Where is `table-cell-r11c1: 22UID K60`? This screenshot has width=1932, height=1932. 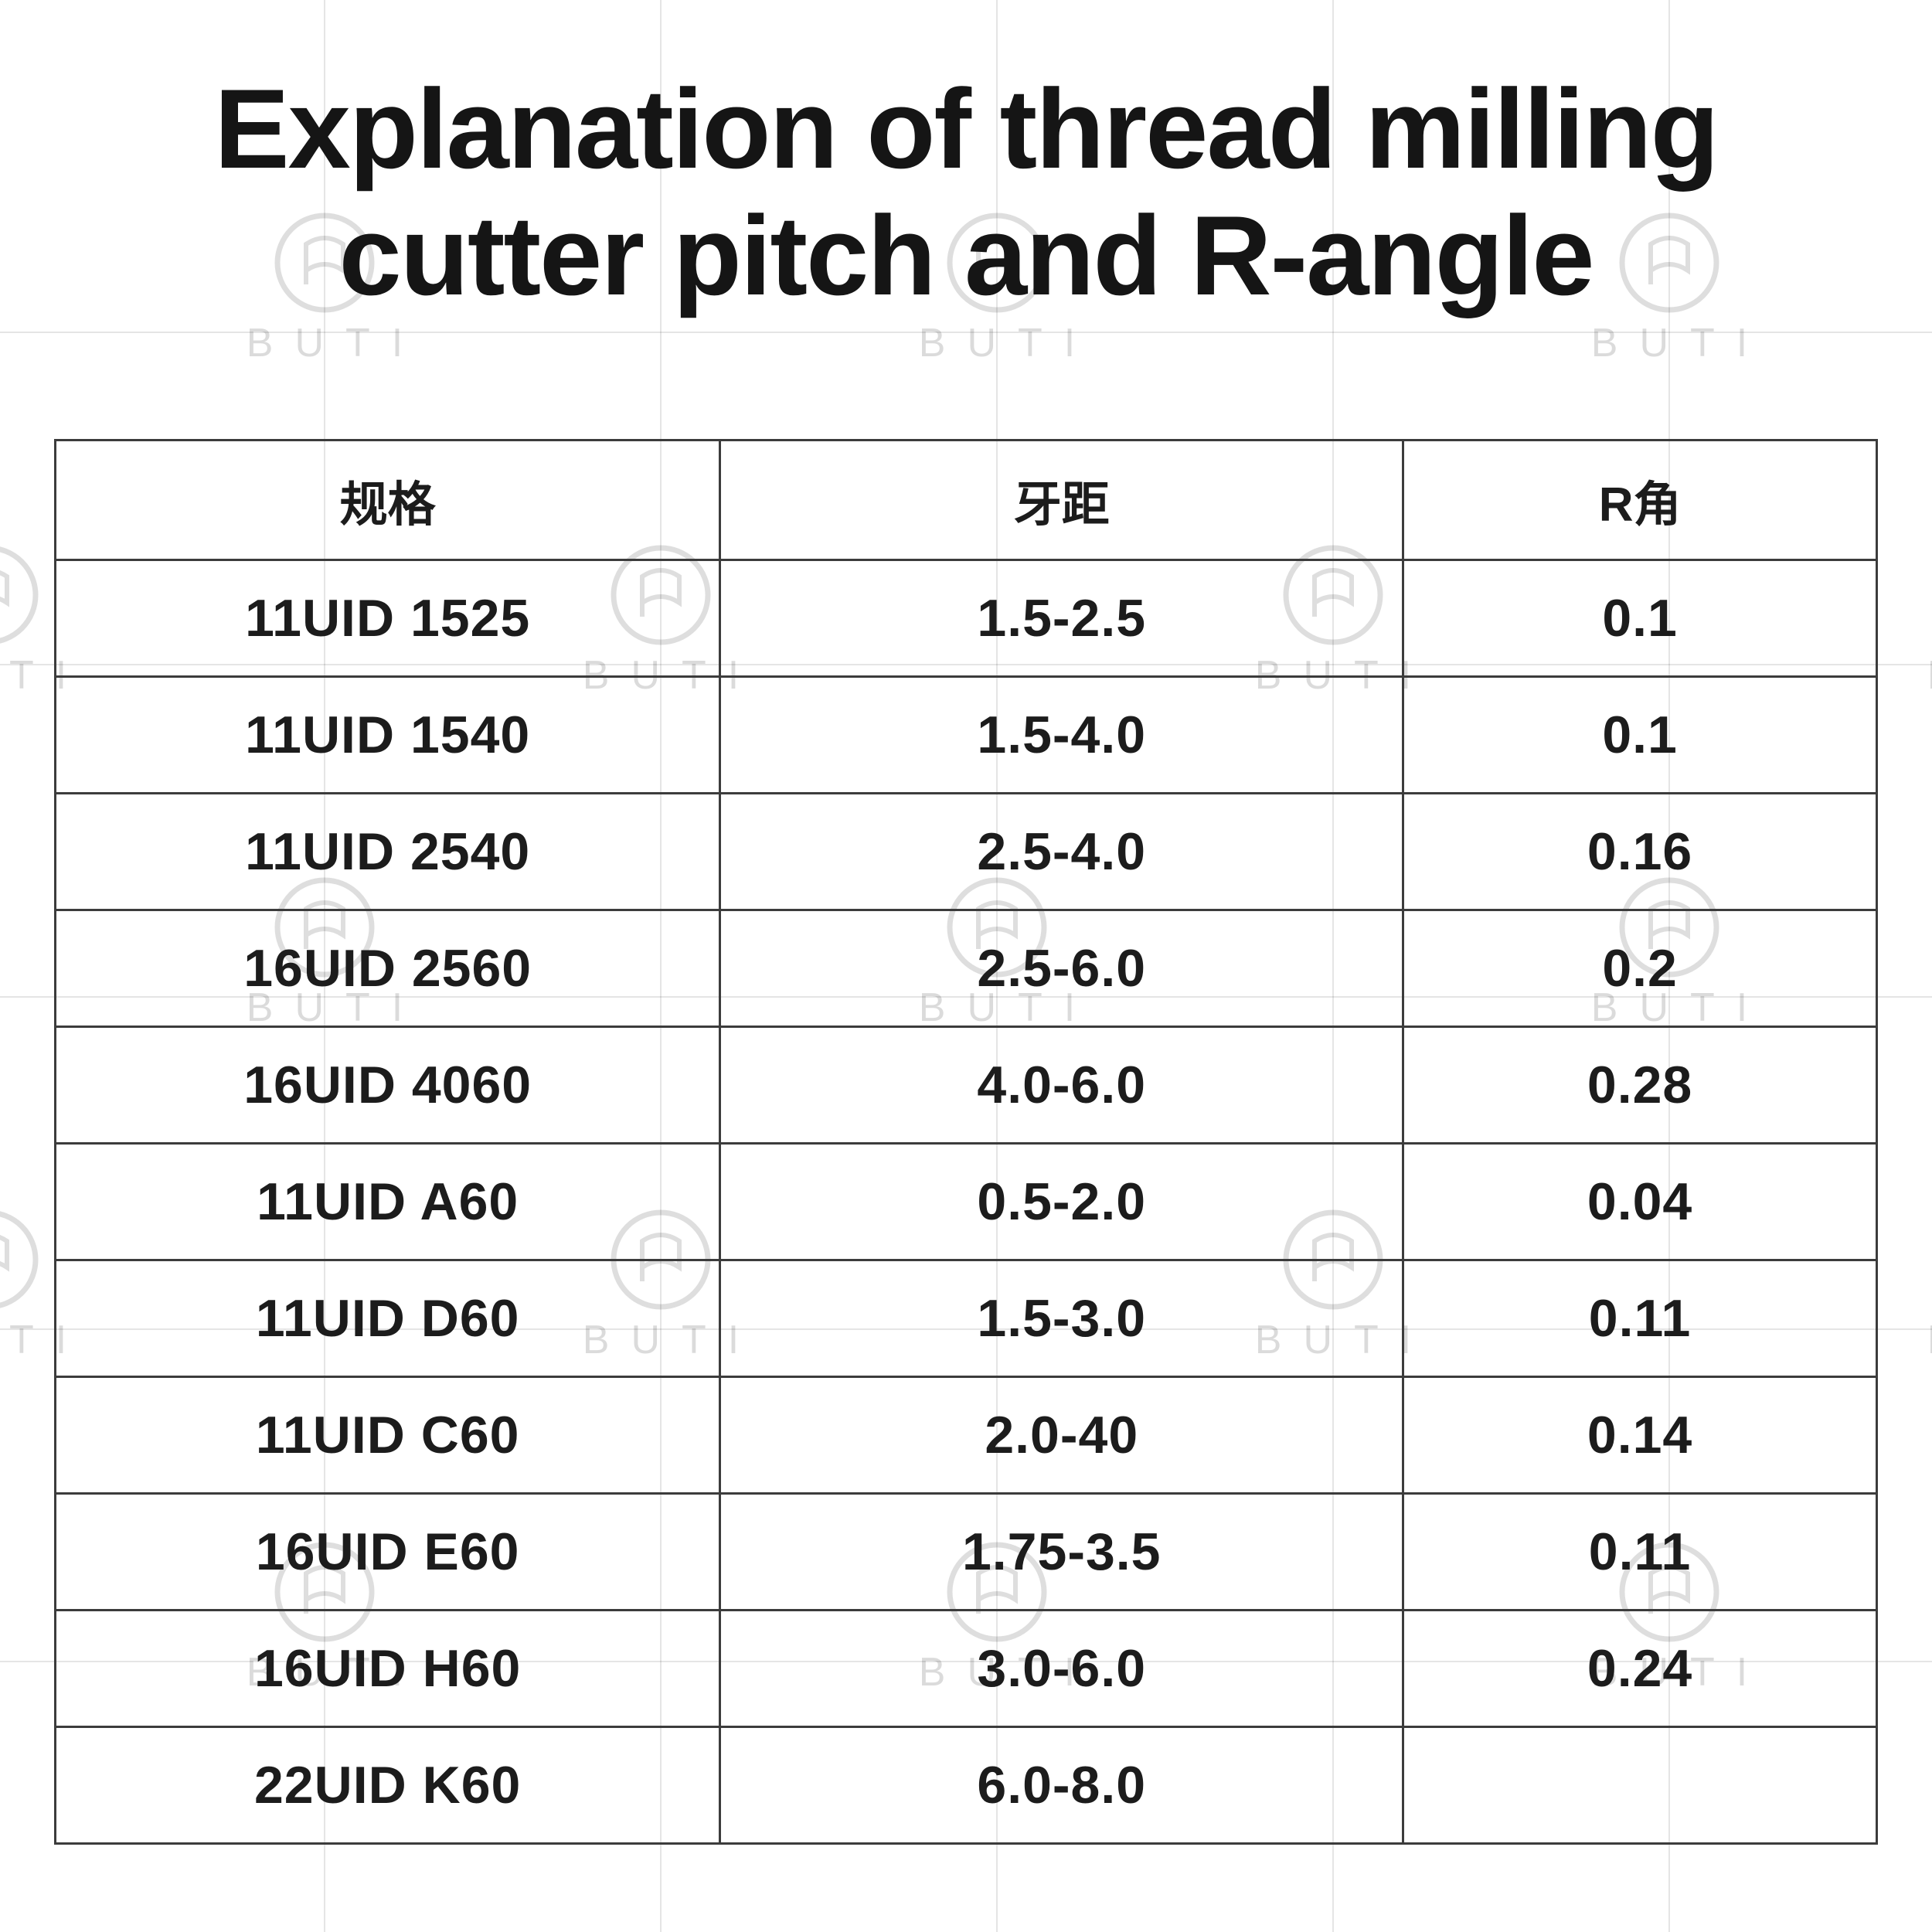
table-cell-r11c1: 22UID K60 is located at coordinates (388, 1785).